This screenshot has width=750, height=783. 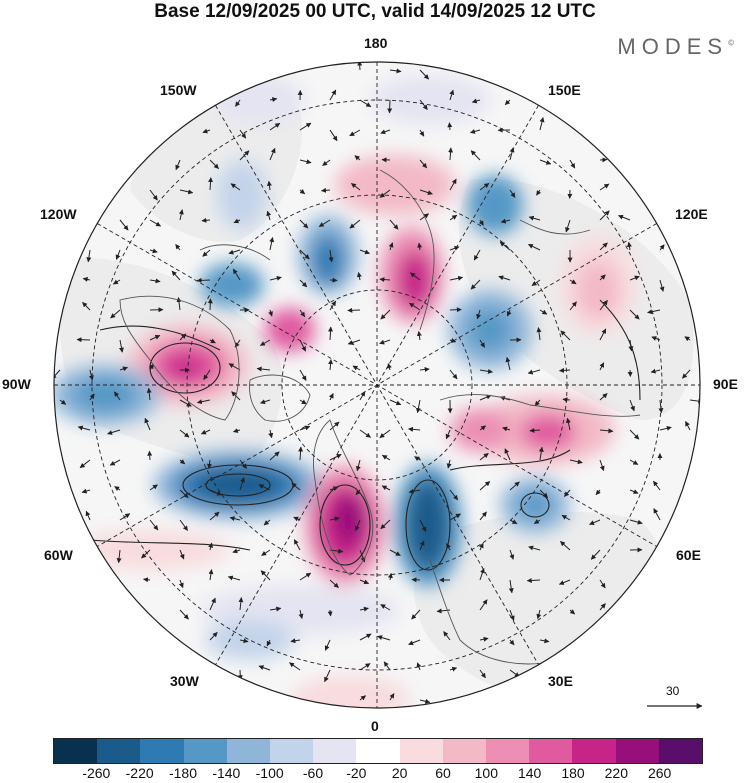 I want to click on lon-label-60e: 60E, so click(x=688, y=555).